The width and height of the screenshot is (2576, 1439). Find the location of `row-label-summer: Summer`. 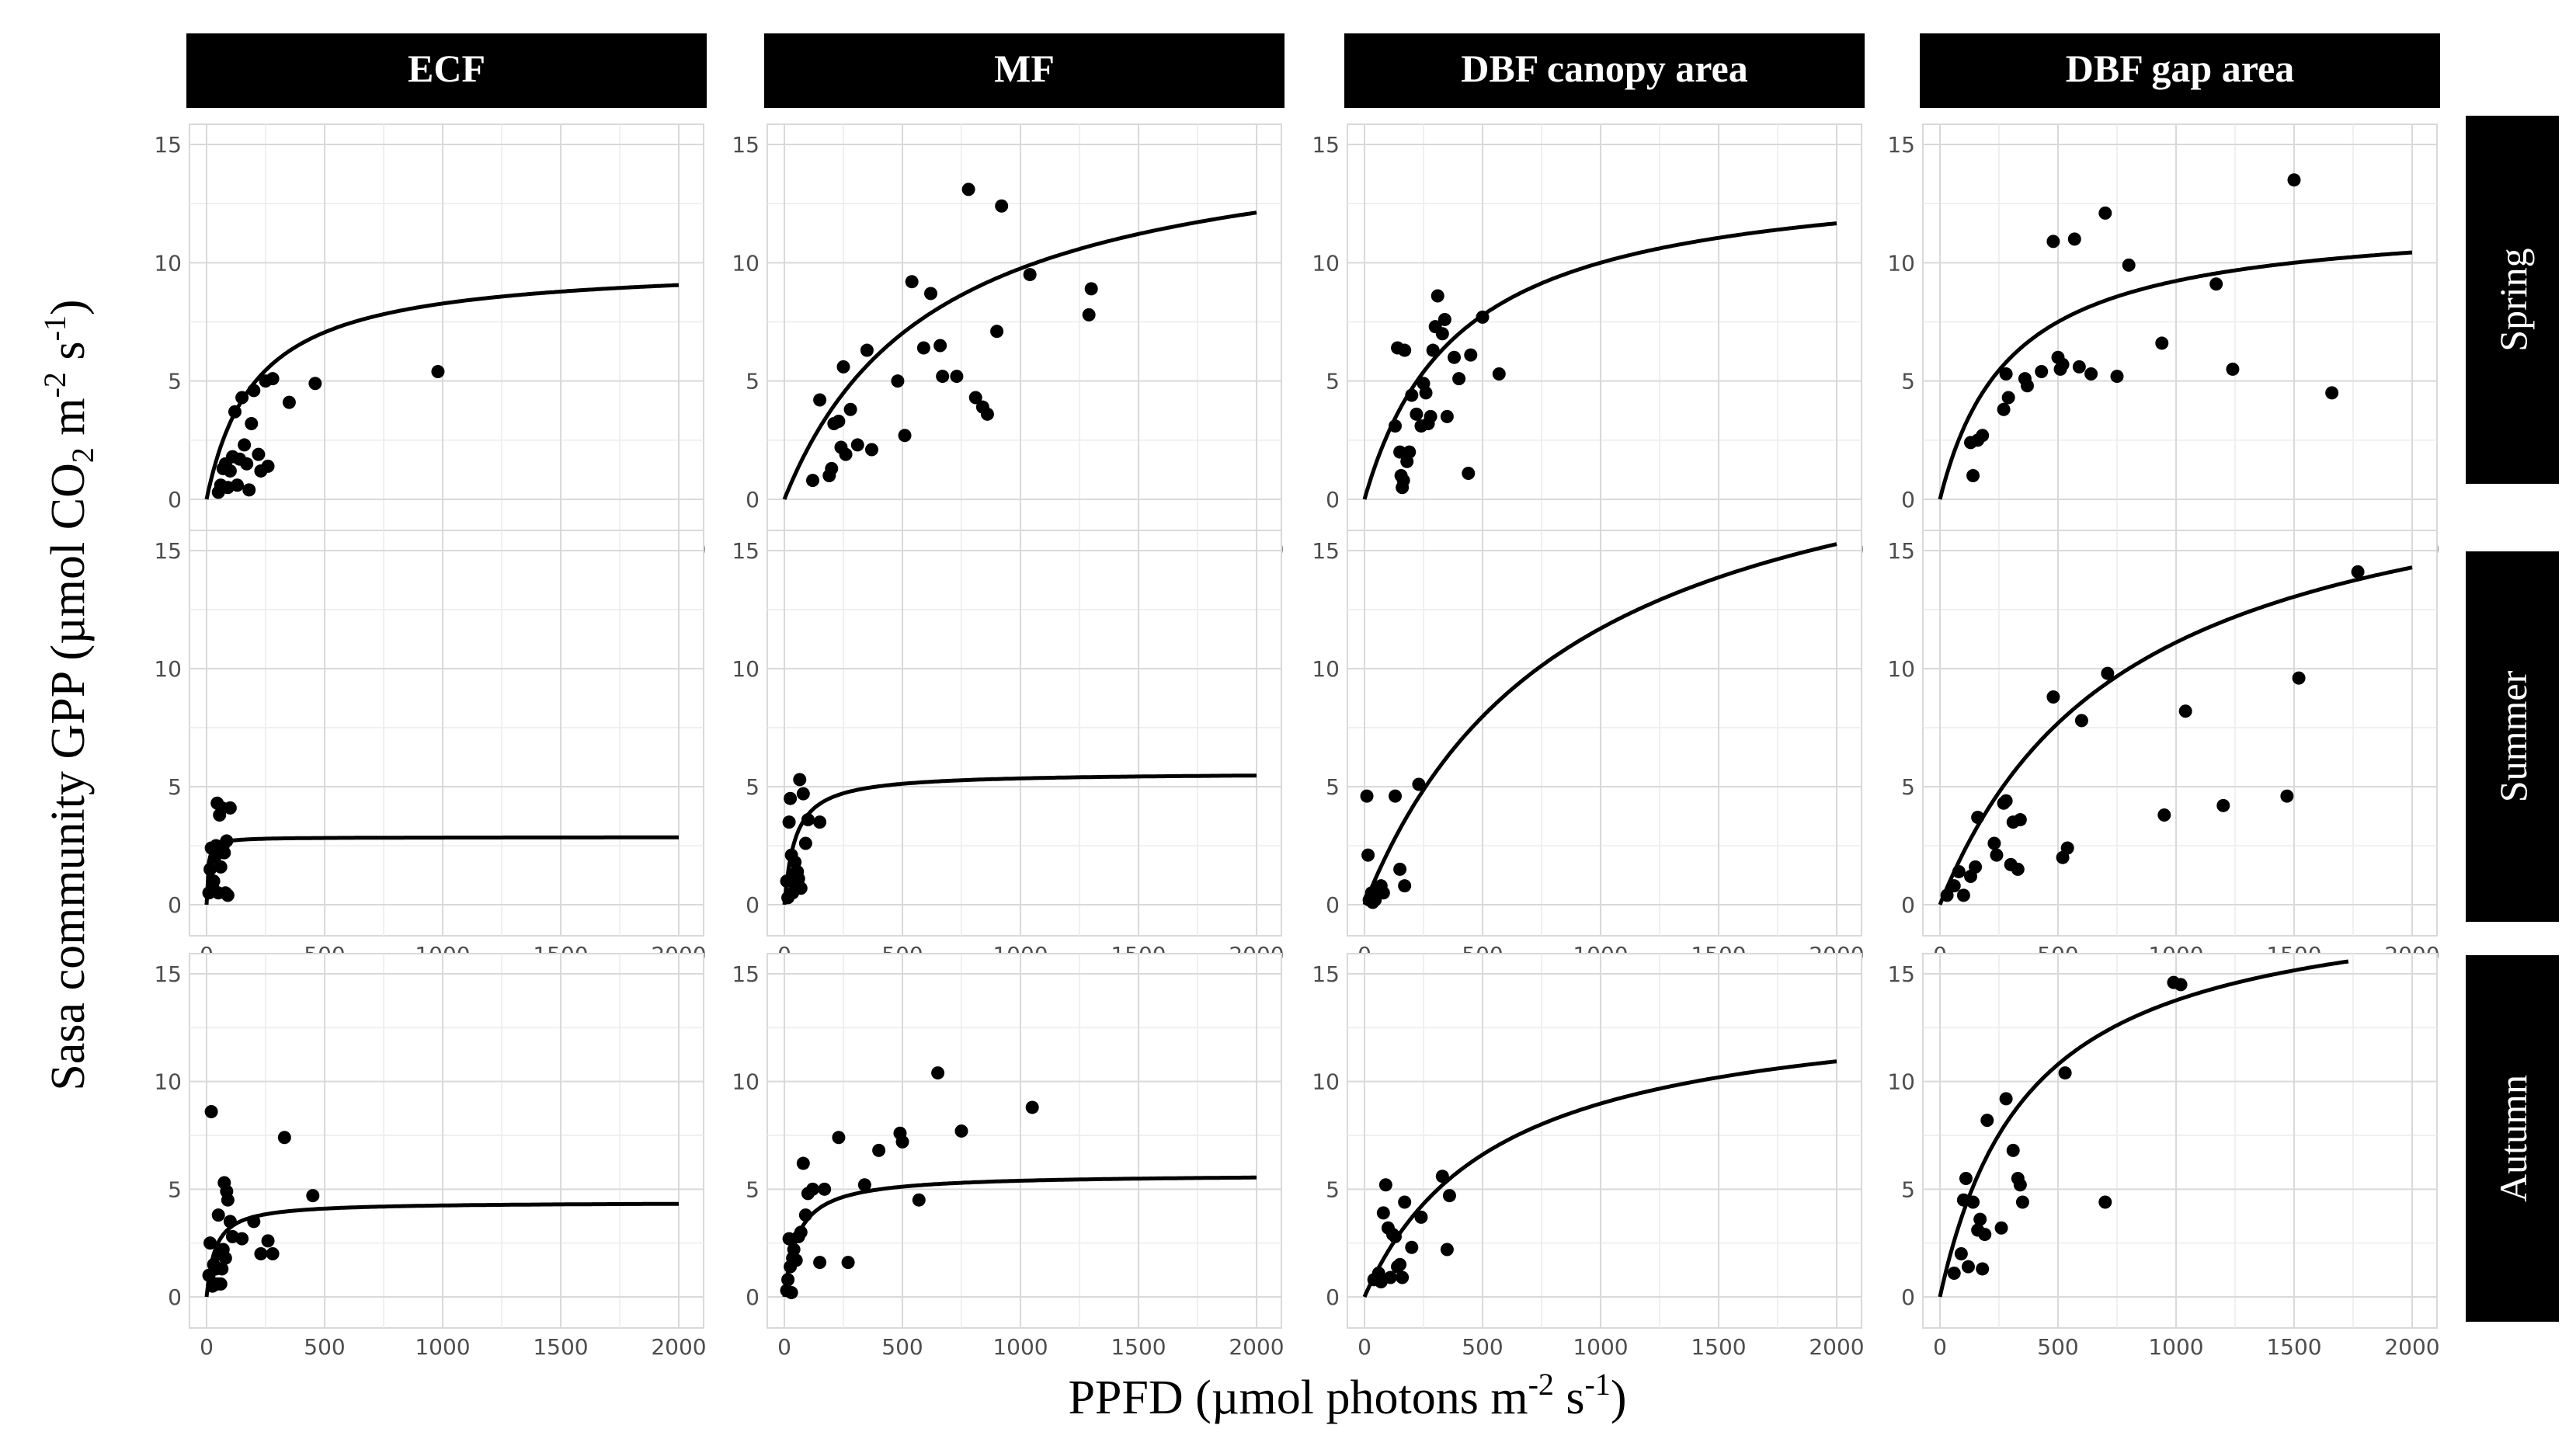

row-label-summer: Summer is located at coordinates (2513, 736).